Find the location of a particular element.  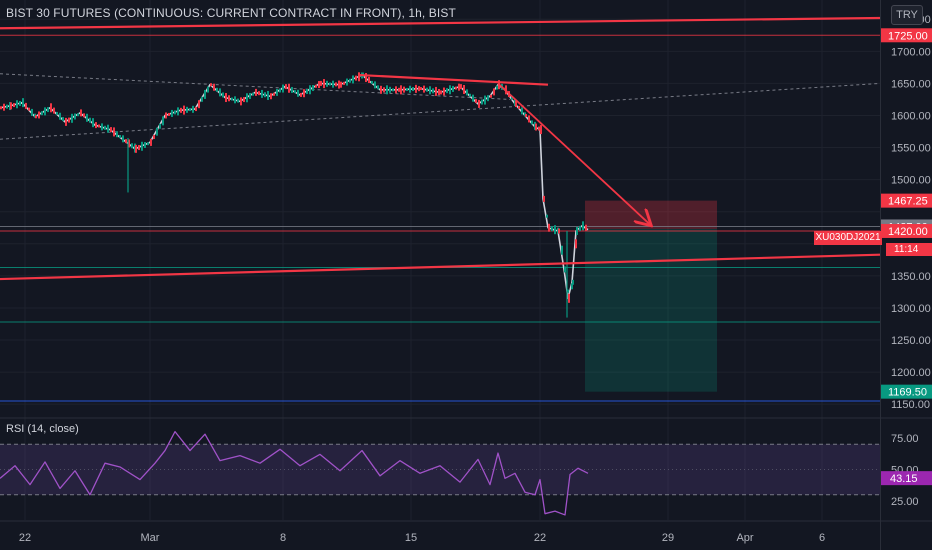

time-axis-label: Apr is located at coordinates (744, 538).